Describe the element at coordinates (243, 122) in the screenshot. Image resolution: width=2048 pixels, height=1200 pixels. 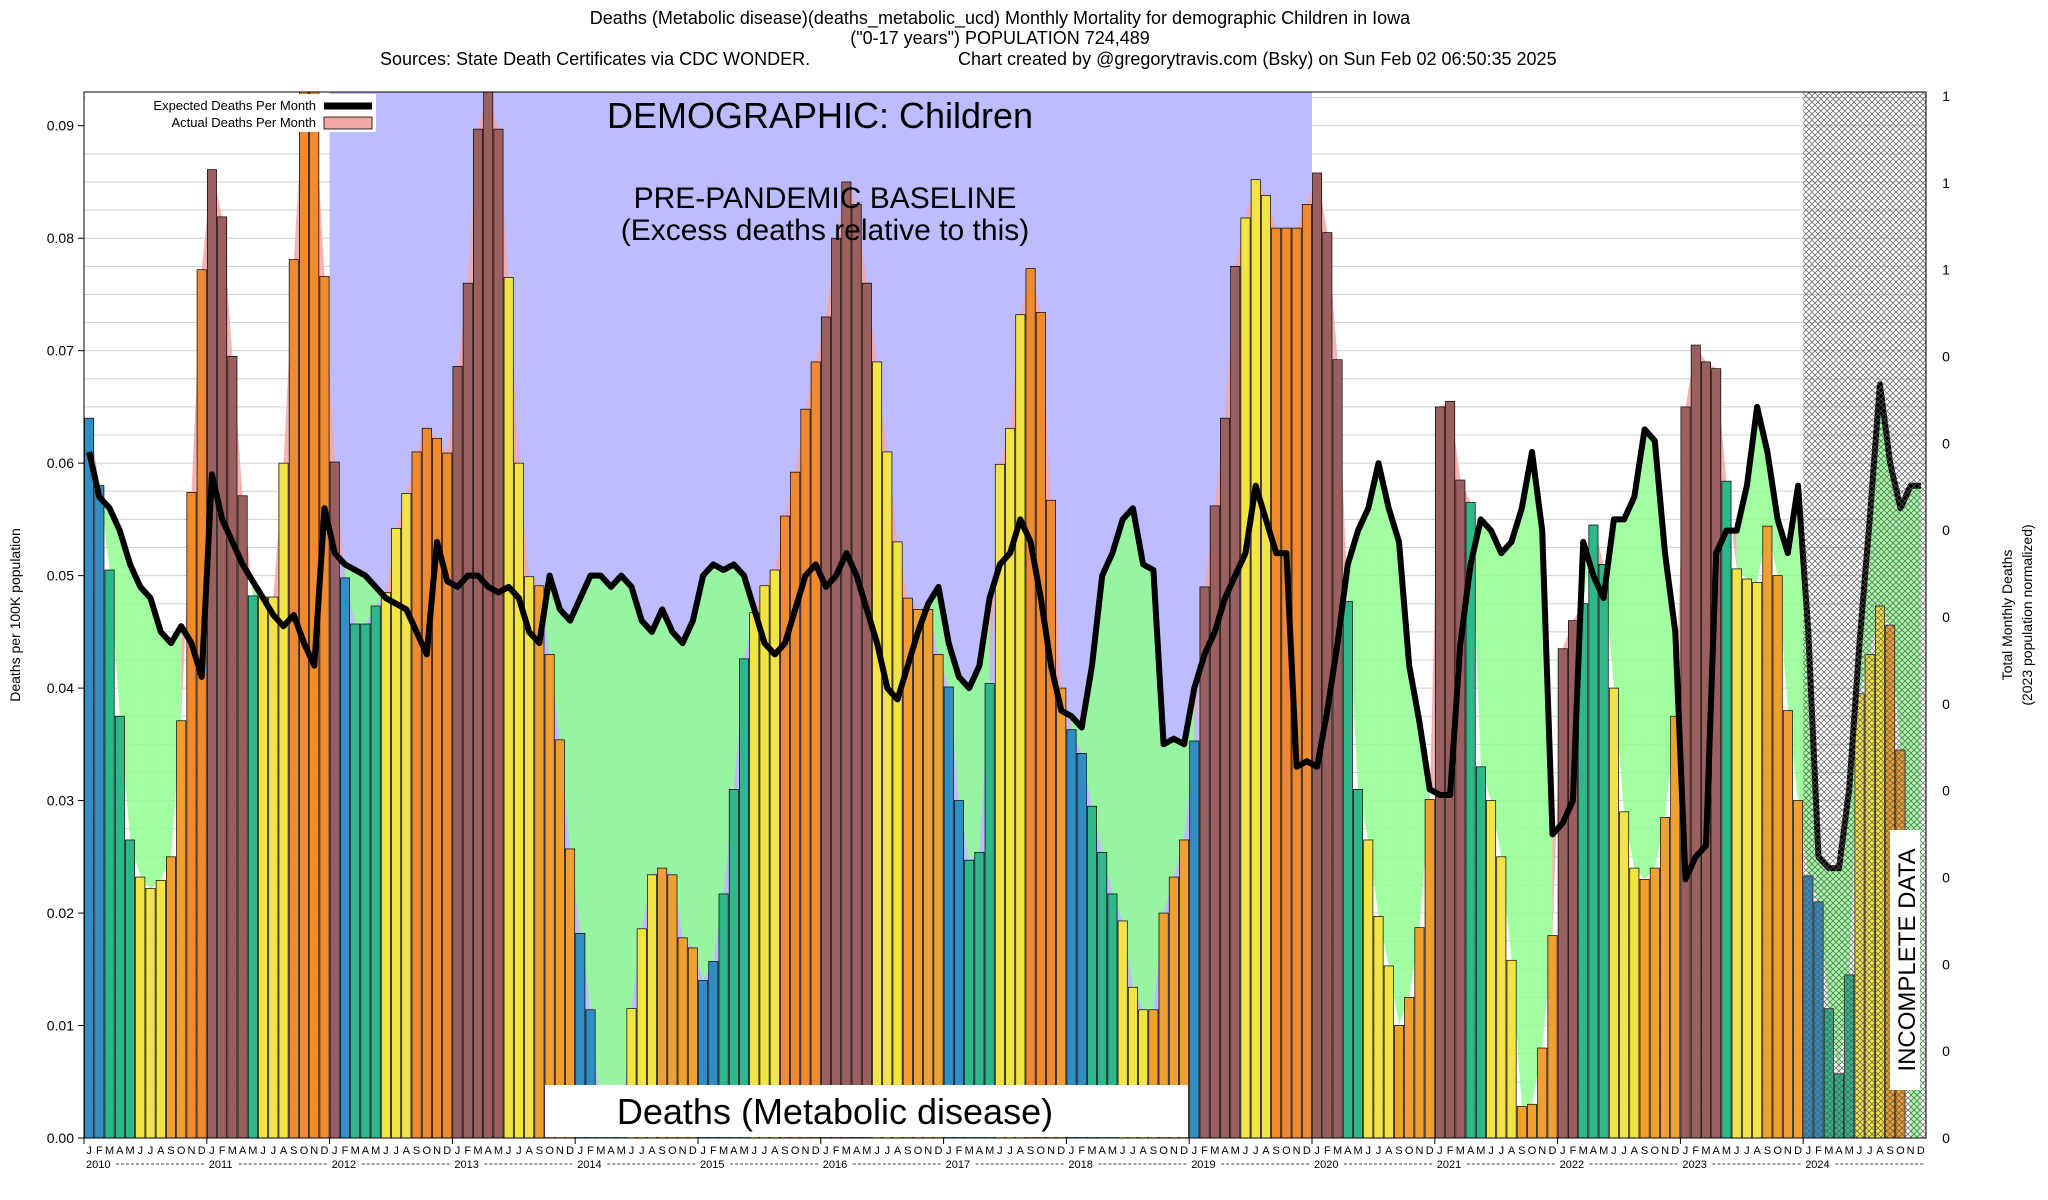
I see `legend-actual-label: Actual Deaths Per Month` at that location.